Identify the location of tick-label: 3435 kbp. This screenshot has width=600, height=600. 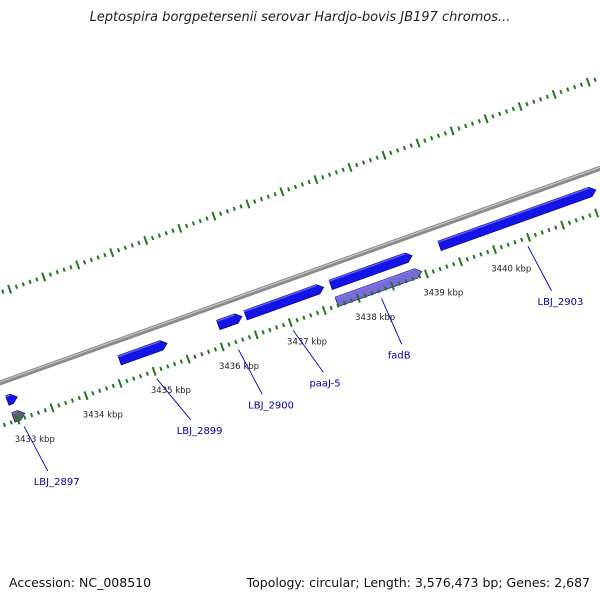
(171, 391).